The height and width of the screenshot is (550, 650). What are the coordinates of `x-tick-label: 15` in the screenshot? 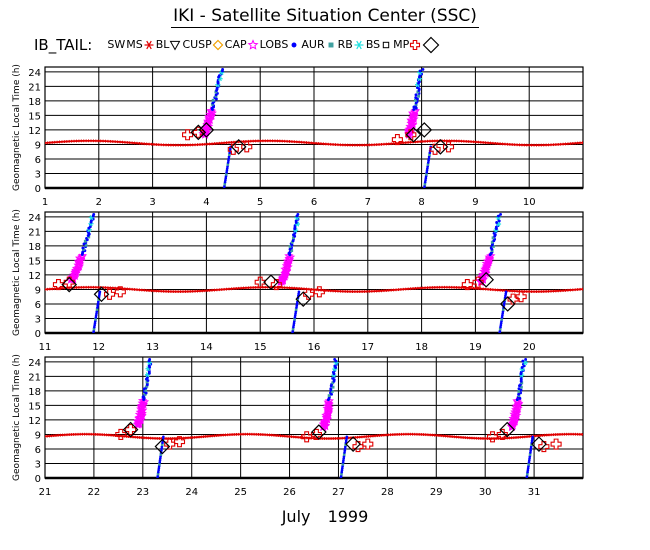 It's located at (260, 347).